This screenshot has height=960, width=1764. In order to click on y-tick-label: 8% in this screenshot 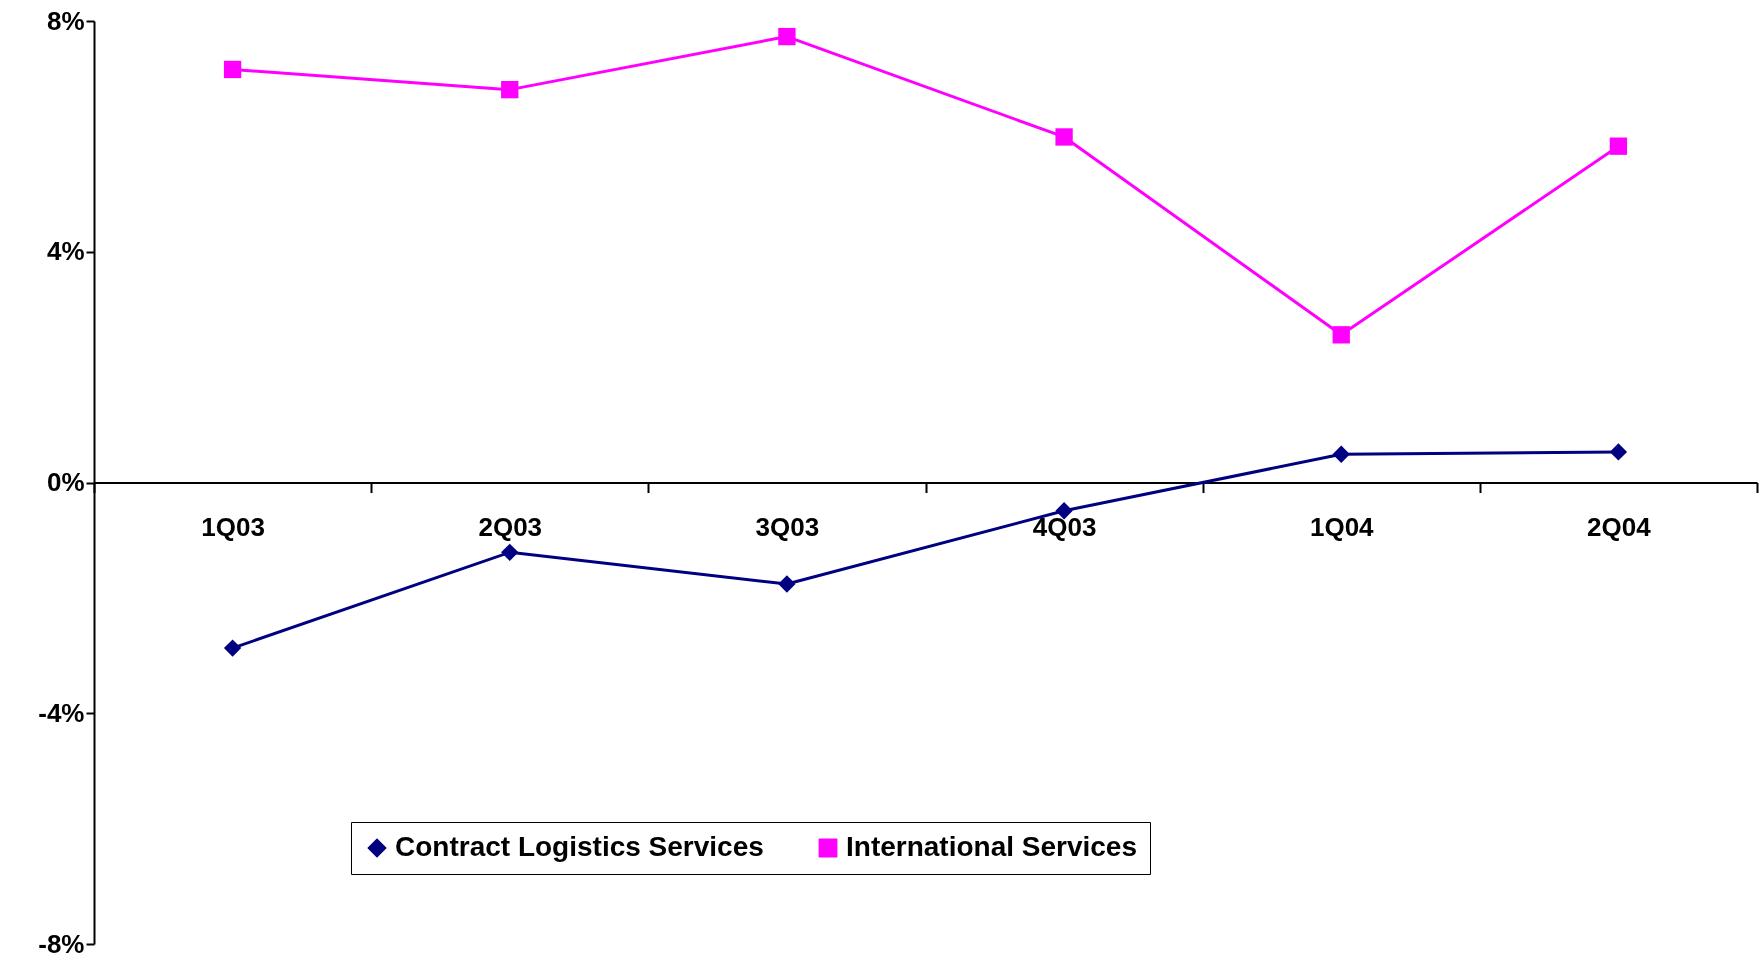, I will do `click(65, 20)`.